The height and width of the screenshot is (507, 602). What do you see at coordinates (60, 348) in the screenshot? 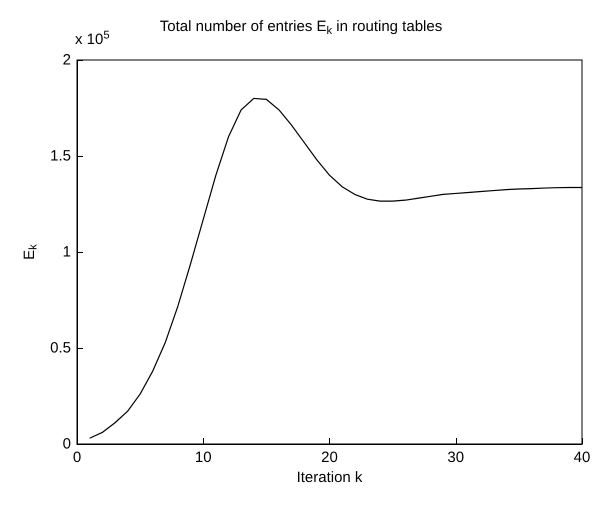
I see `y-tick-label: 0.5` at bounding box center [60, 348].